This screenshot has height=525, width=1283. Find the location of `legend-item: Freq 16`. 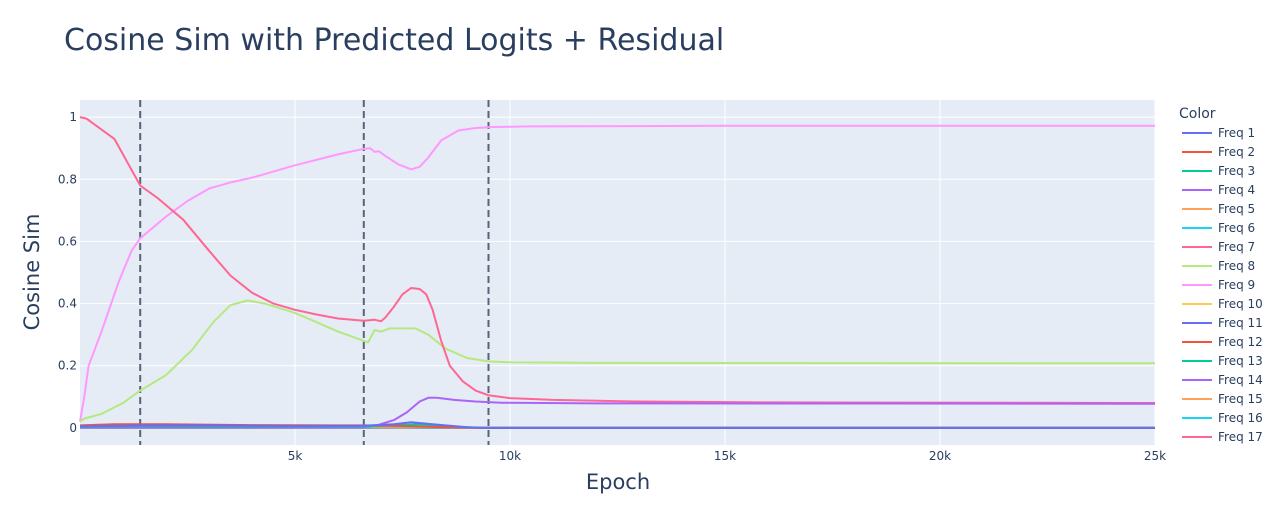

legend-item: Freq 16 is located at coordinates (1240, 418).